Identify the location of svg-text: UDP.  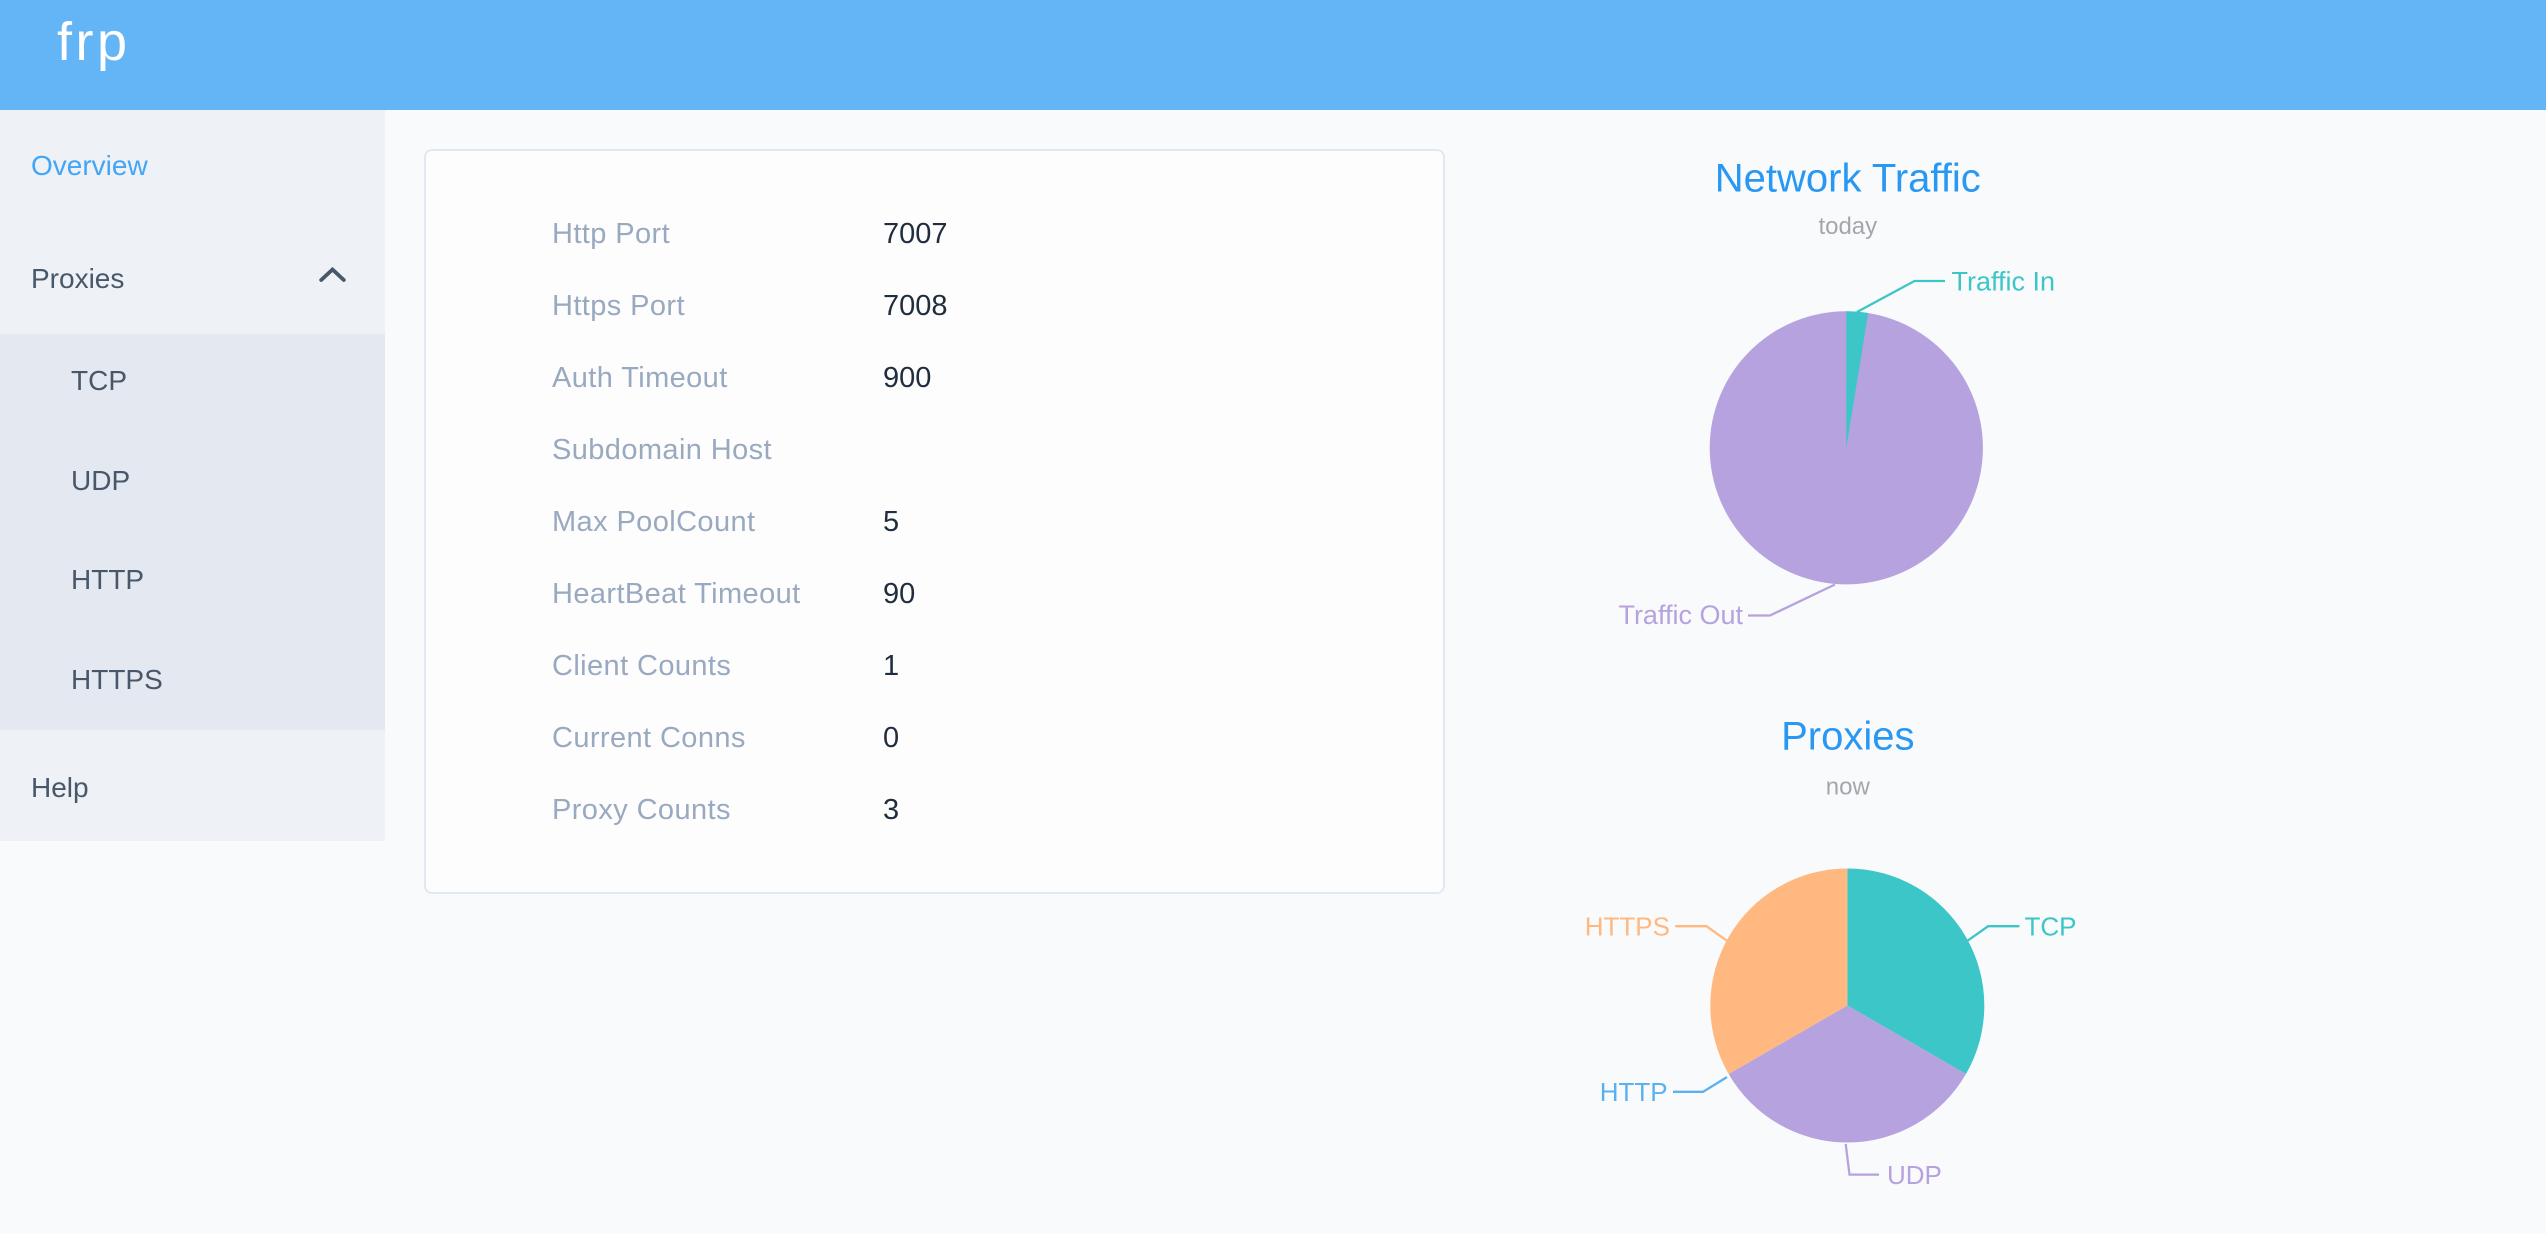
(1914, 1175).